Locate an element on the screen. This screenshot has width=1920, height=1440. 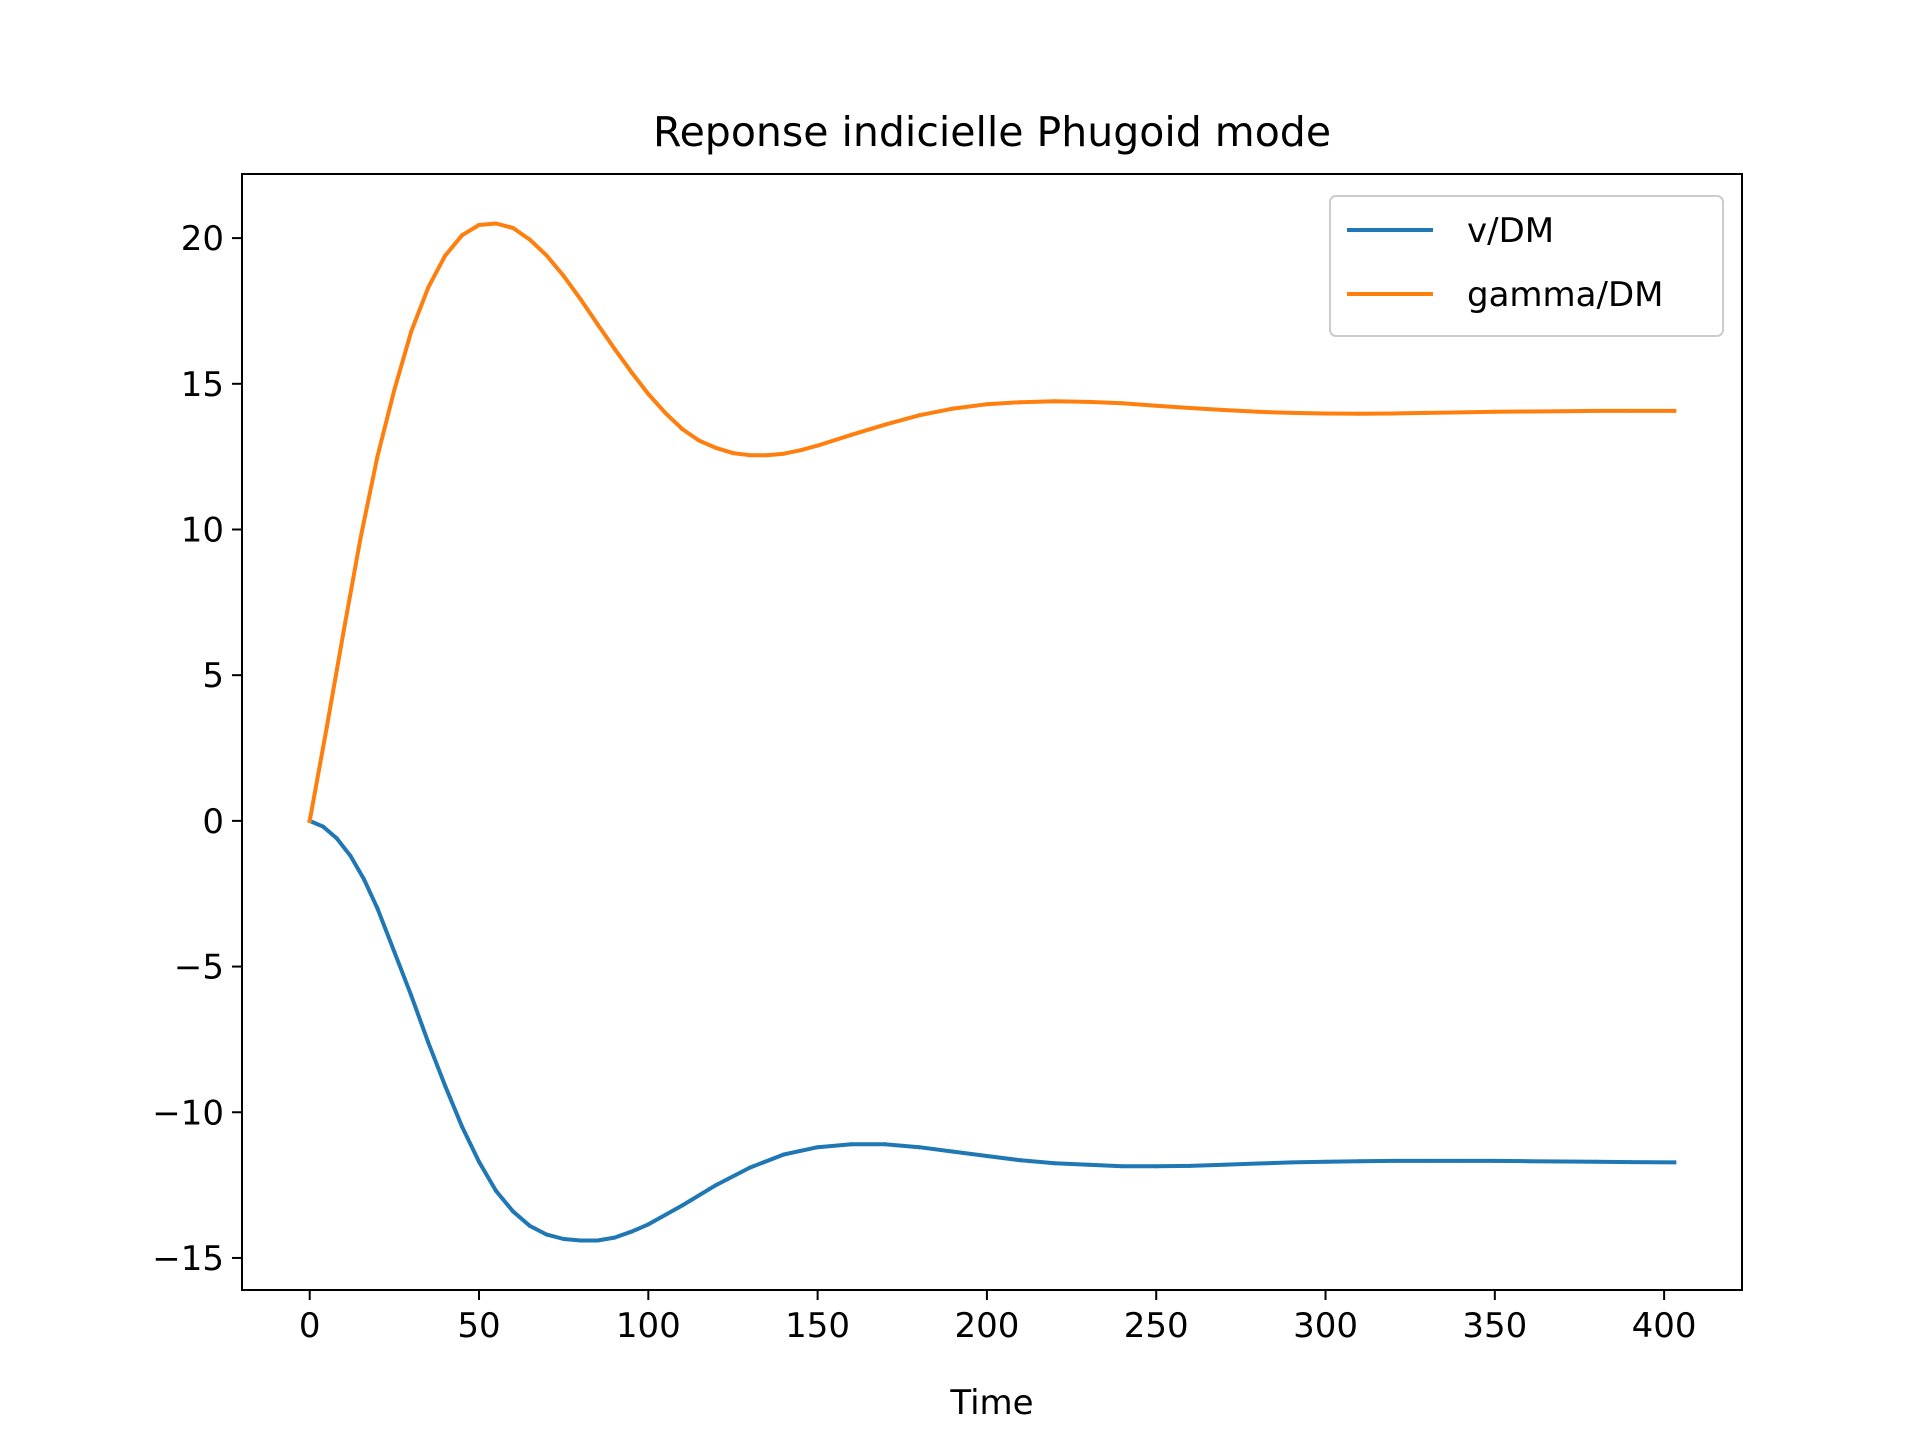
x-tick-label: 350 is located at coordinates (1494, 1326).